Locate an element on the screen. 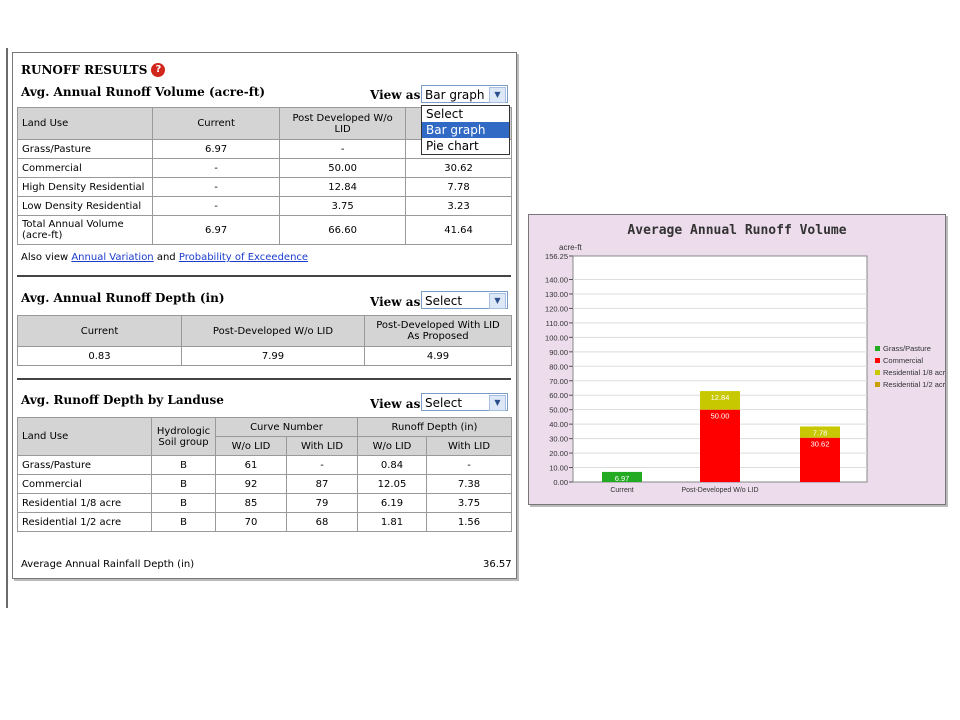 The image size is (960, 720). col-post-developed: Post Developed W/o LID is located at coordinates (343, 123).